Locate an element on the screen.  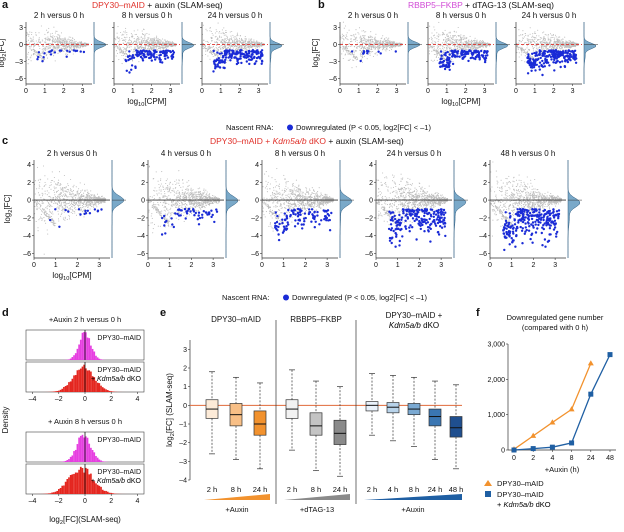
panel-letter: b is located at coordinates (321, 5).